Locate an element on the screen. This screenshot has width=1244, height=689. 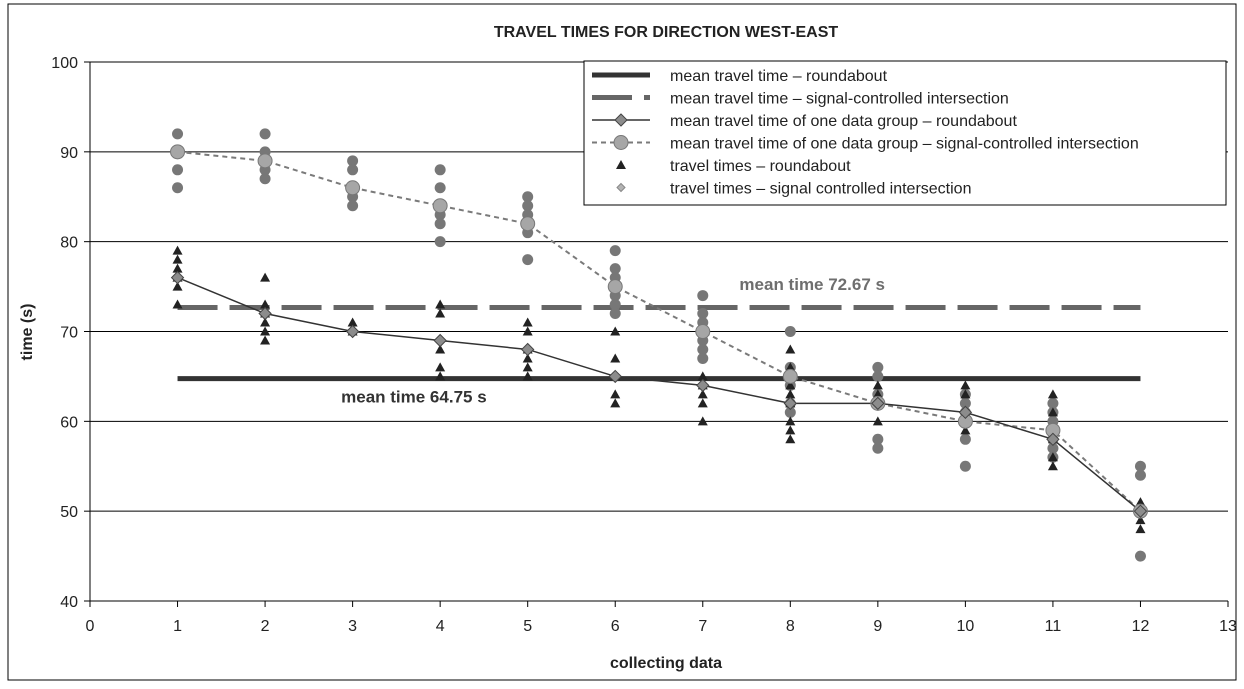
x-tick-label: 7 is located at coordinates (702, 626).